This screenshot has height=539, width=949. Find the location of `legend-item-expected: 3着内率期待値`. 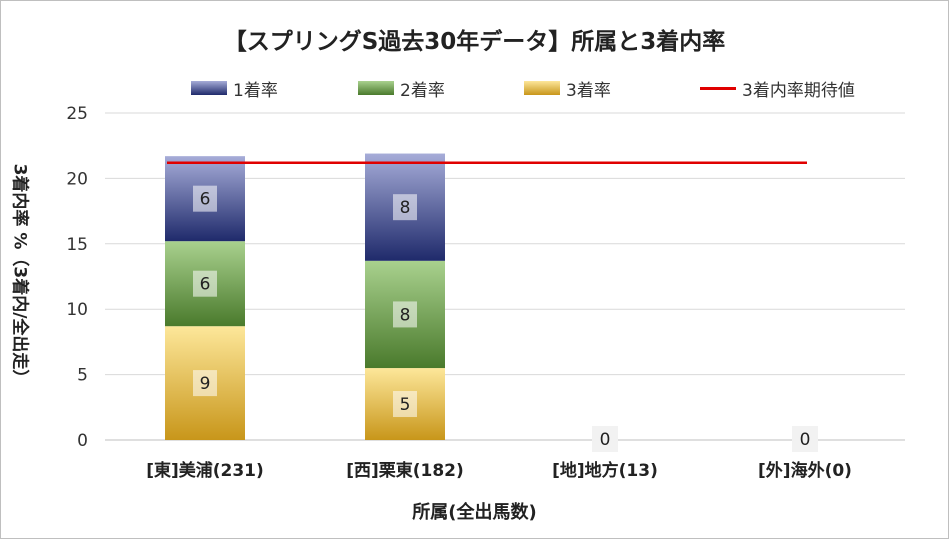

legend-item-expected: 3着内率期待値 is located at coordinates (777, 88).